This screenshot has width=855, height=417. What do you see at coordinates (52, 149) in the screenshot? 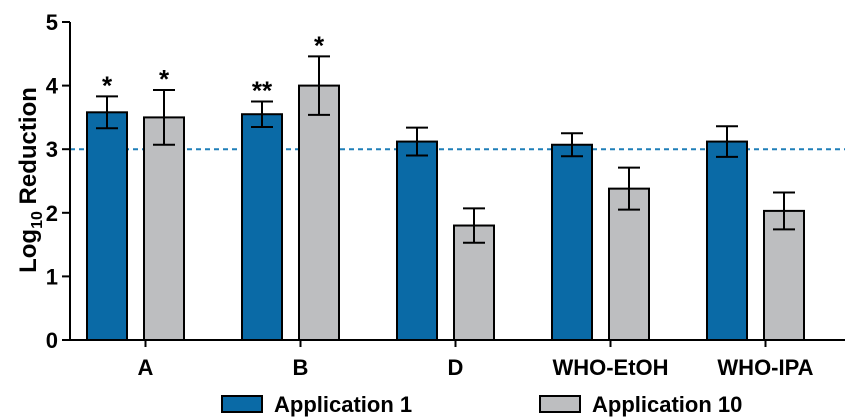
I see `y-tick-label: 3` at bounding box center [52, 149].